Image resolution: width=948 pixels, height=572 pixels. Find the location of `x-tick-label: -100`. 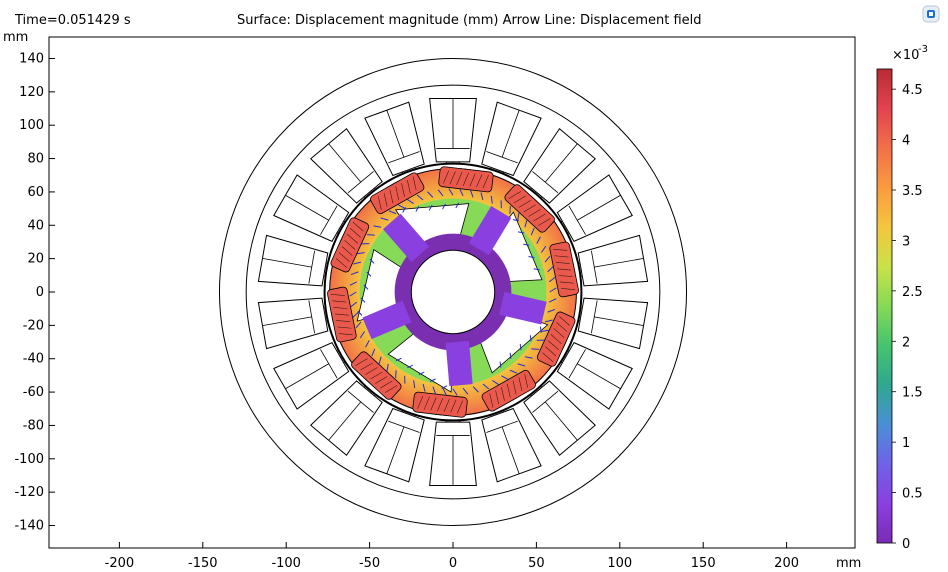

x-tick-label: -100 is located at coordinates (286, 563).